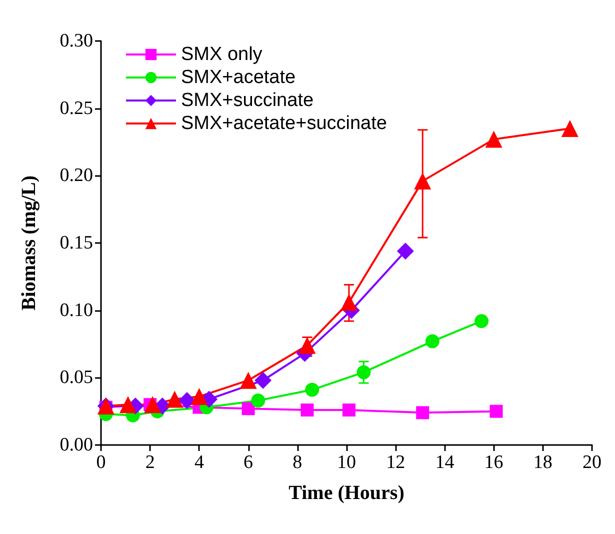  Describe the element at coordinates (199, 462) in the screenshot. I see `x-tick-label: 4` at that location.